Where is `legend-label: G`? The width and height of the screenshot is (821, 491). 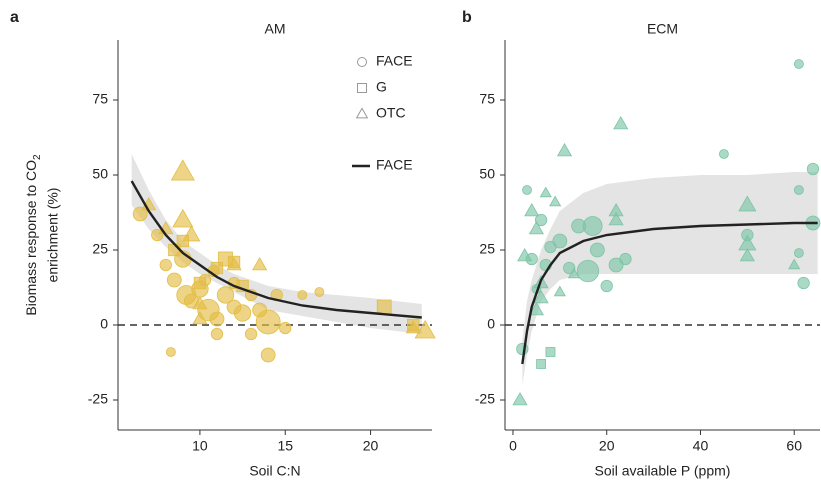 legend-label: G is located at coordinates (381, 87).